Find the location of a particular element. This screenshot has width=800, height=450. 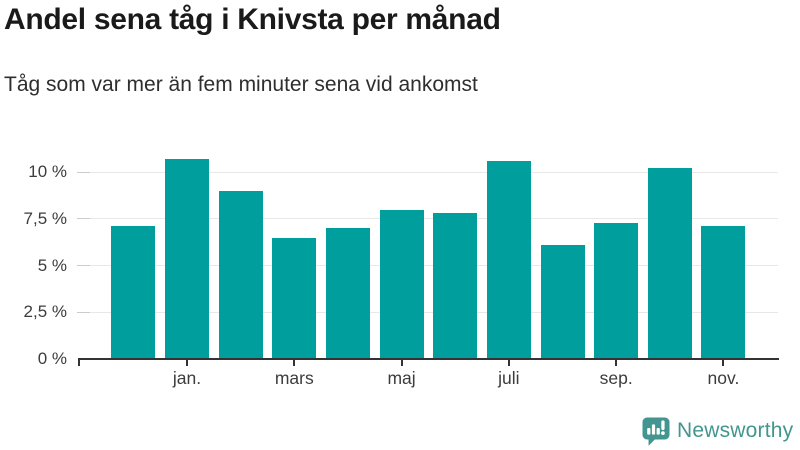

bar-maj is located at coordinates (401, 284).